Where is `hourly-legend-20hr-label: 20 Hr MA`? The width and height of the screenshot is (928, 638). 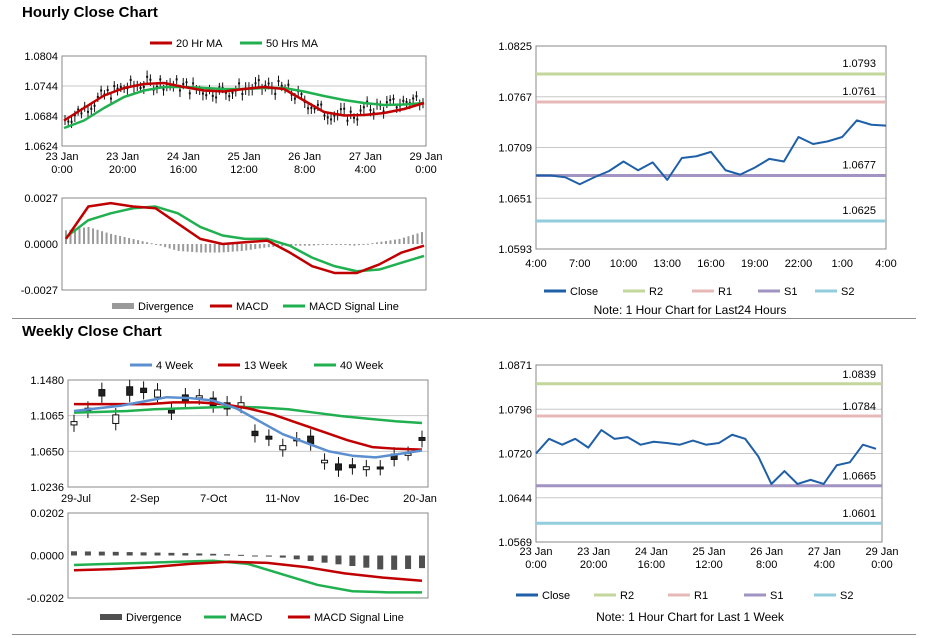
hourly-legend-20hr-label: 20 Hr MA is located at coordinates (199, 44).